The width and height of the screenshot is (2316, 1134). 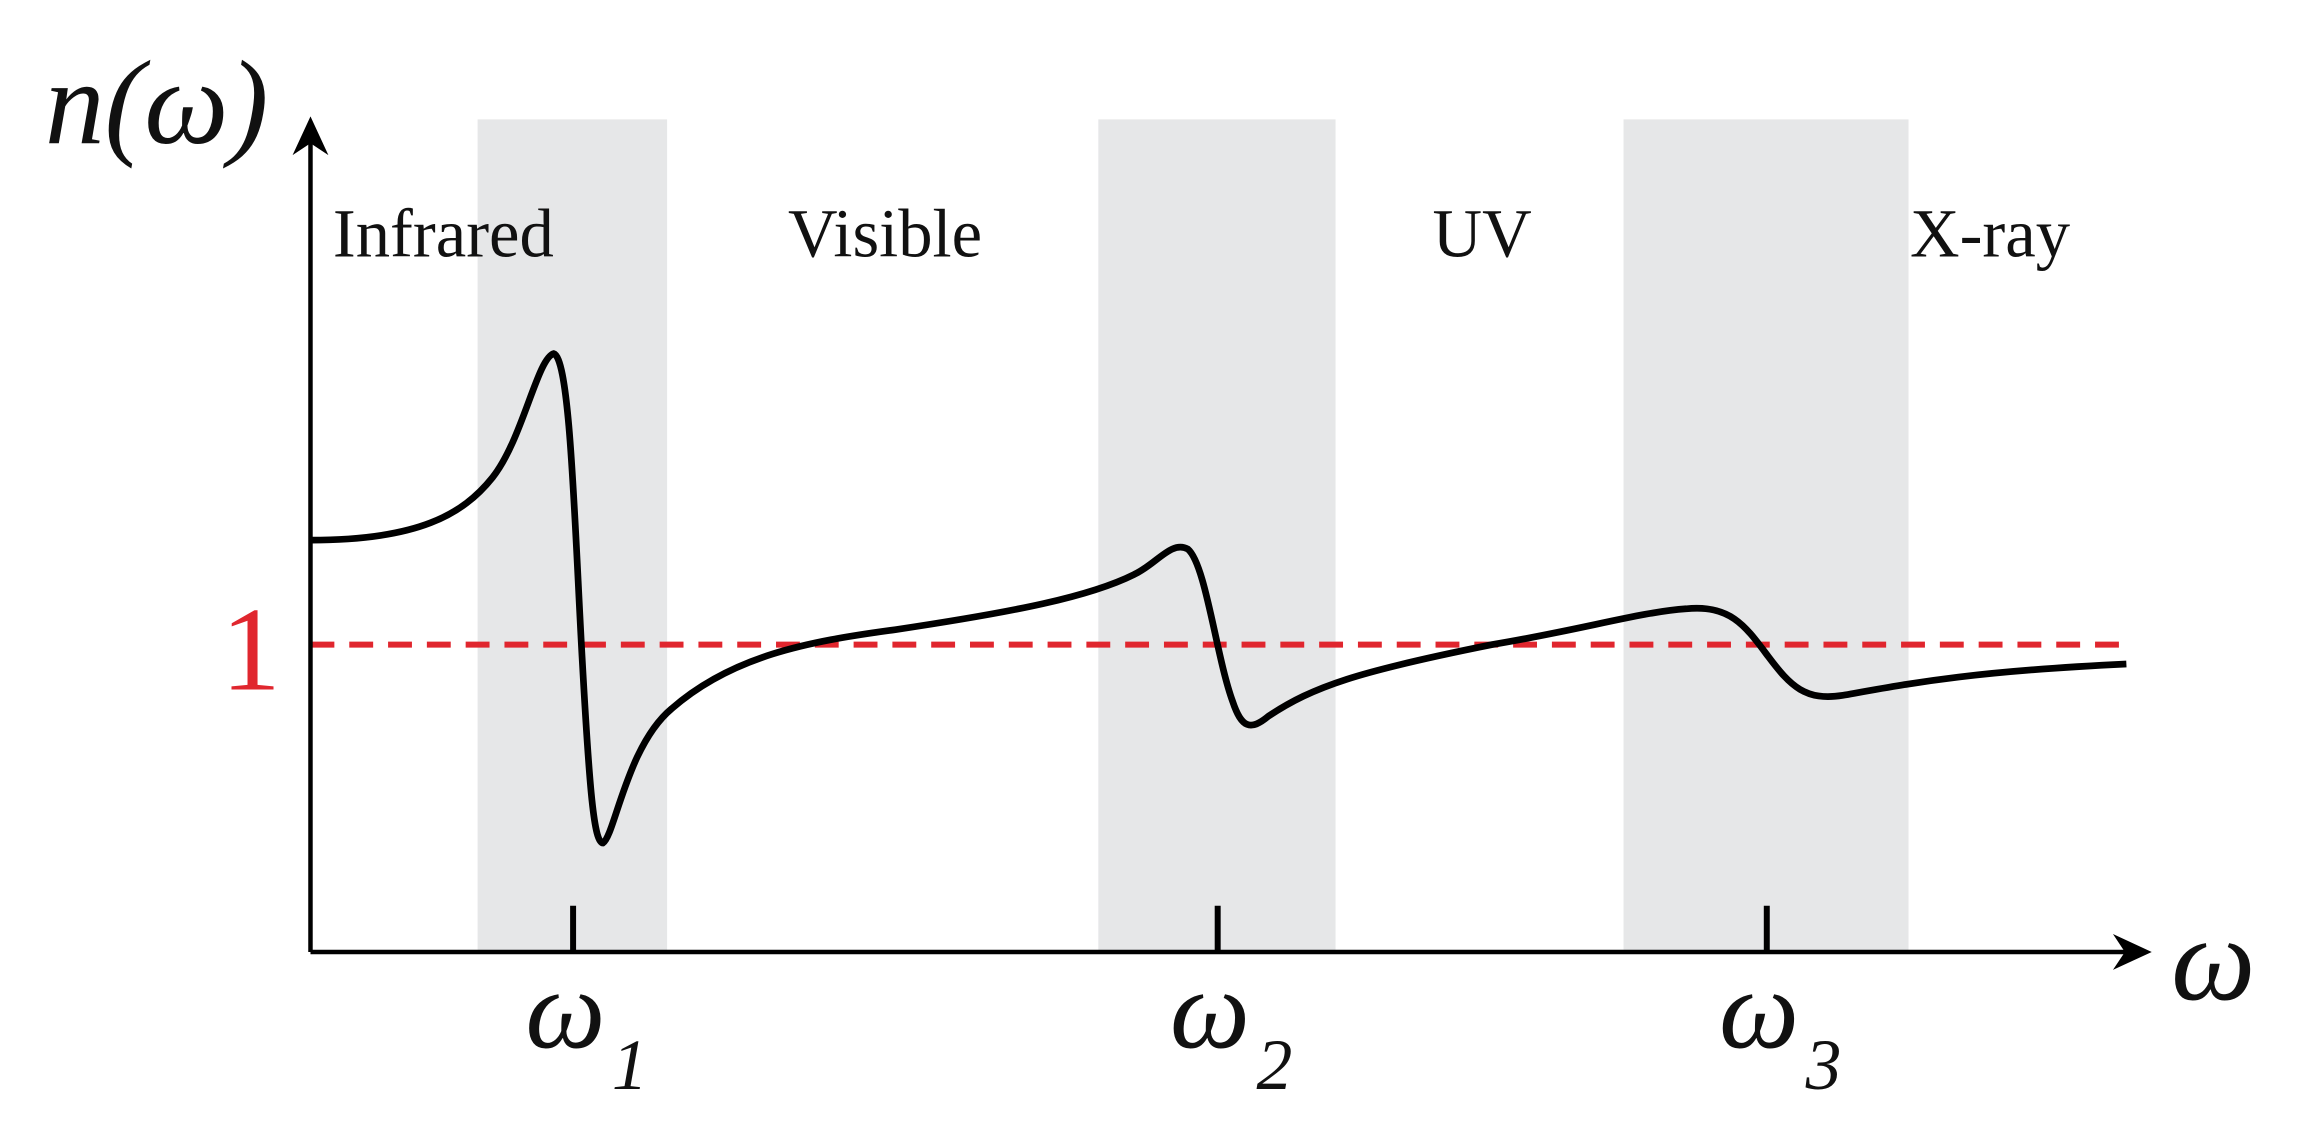 I want to click on region-label: Visible, so click(x=885, y=234).